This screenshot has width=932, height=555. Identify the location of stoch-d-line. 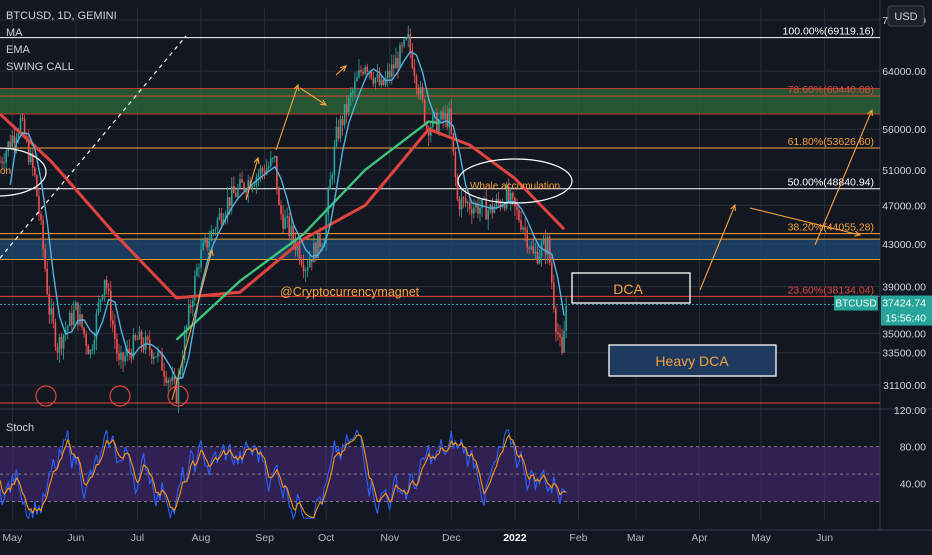
(283, 476).